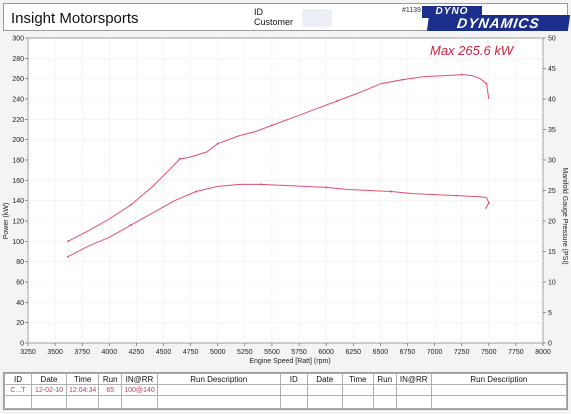 The height and width of the screenshot is (414, 571). Describe the element at coordinates (18, 390) in the screenshot. I see `cell-id: C...T` at that location.